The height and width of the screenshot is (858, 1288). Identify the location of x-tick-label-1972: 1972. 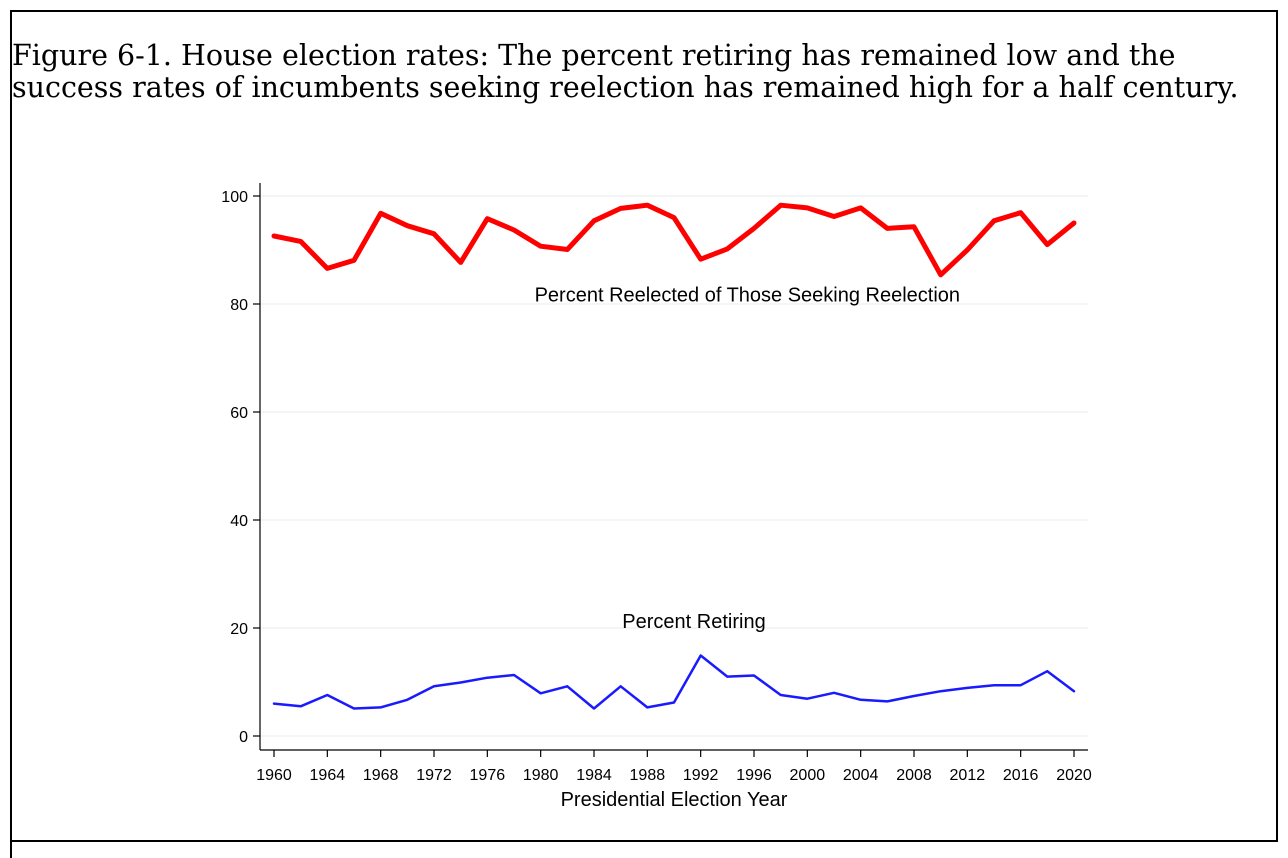
(434, 775).